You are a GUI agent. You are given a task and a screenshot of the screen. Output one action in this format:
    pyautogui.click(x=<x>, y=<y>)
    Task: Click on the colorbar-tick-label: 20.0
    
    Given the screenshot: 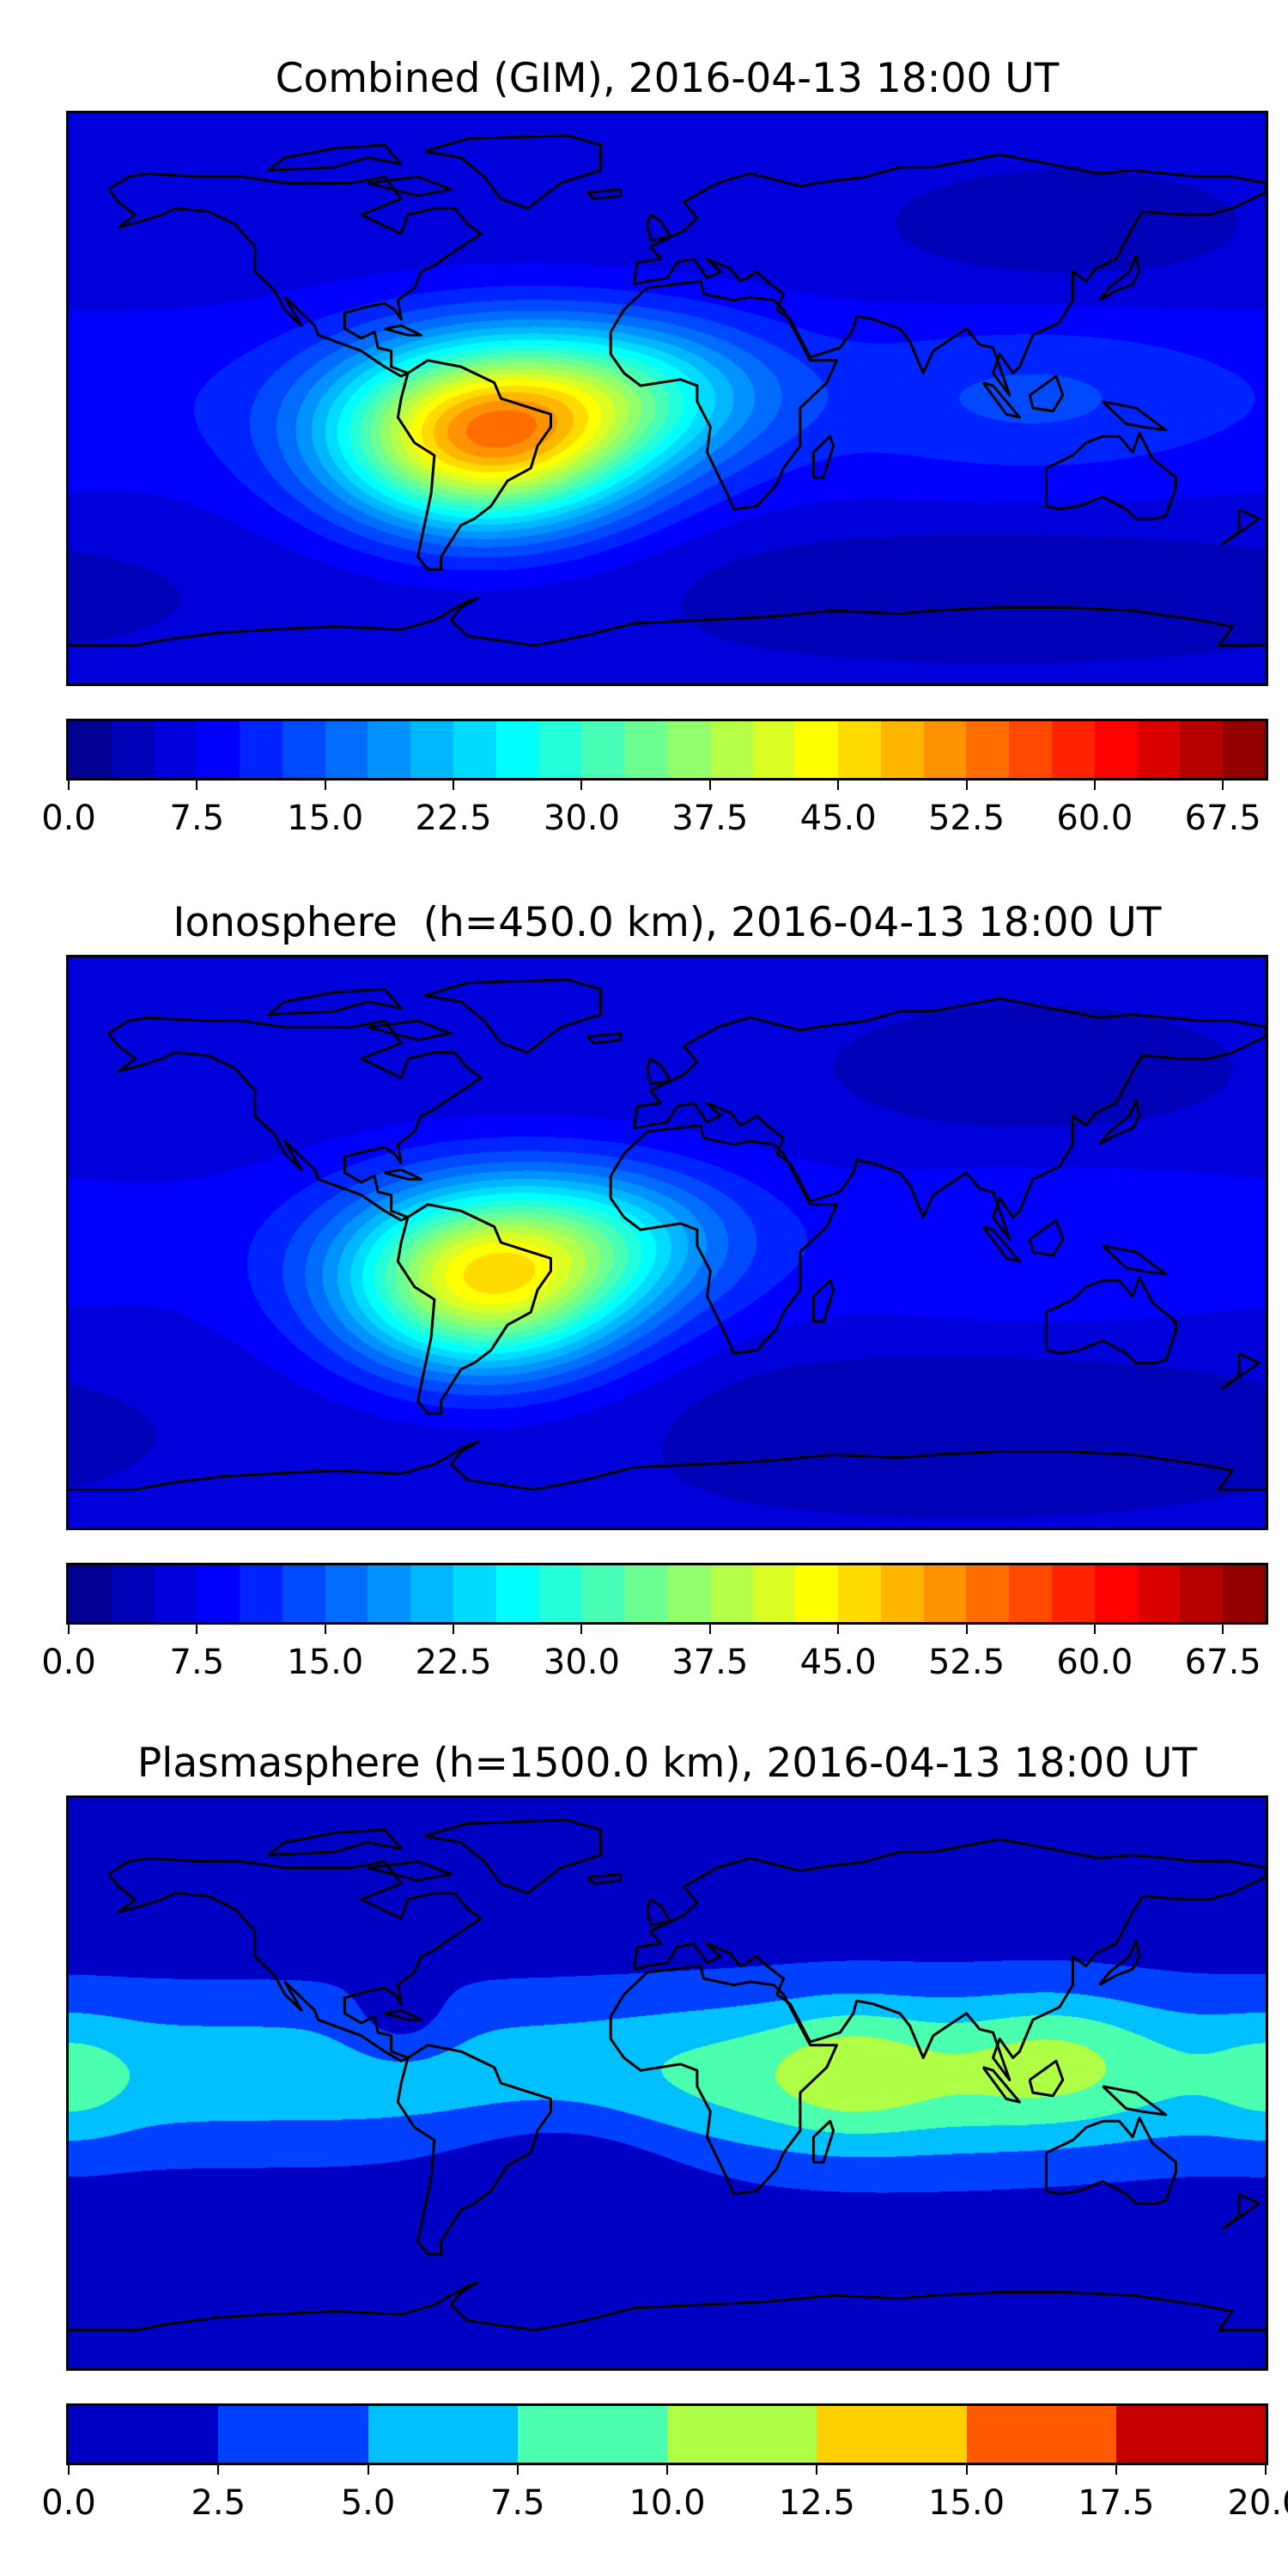 What is the action you would take?
    pyautogui.click(x=1257, y=2503)
    